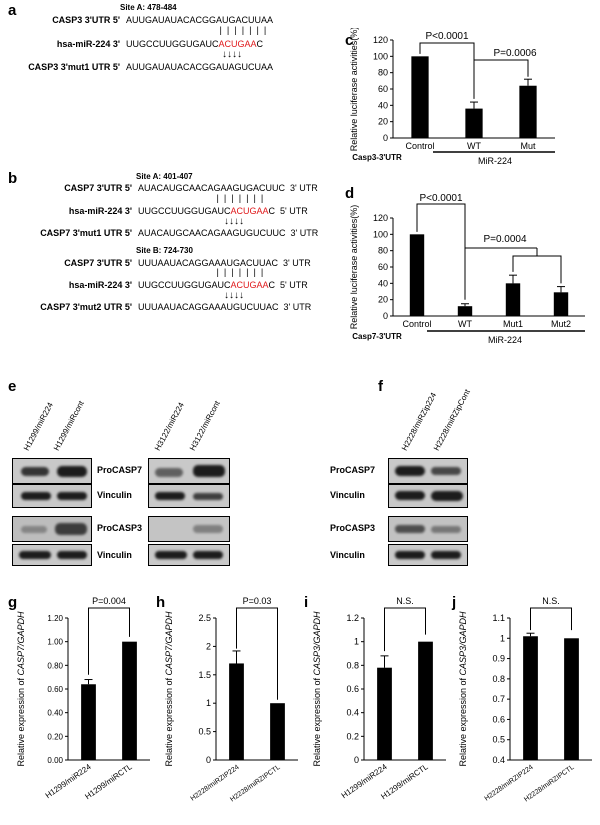 This screenshot has width=600, height=825. Describe the element at coordinates (350, 193) in the screenshot. I see `panel-letter-d: d` at that location.